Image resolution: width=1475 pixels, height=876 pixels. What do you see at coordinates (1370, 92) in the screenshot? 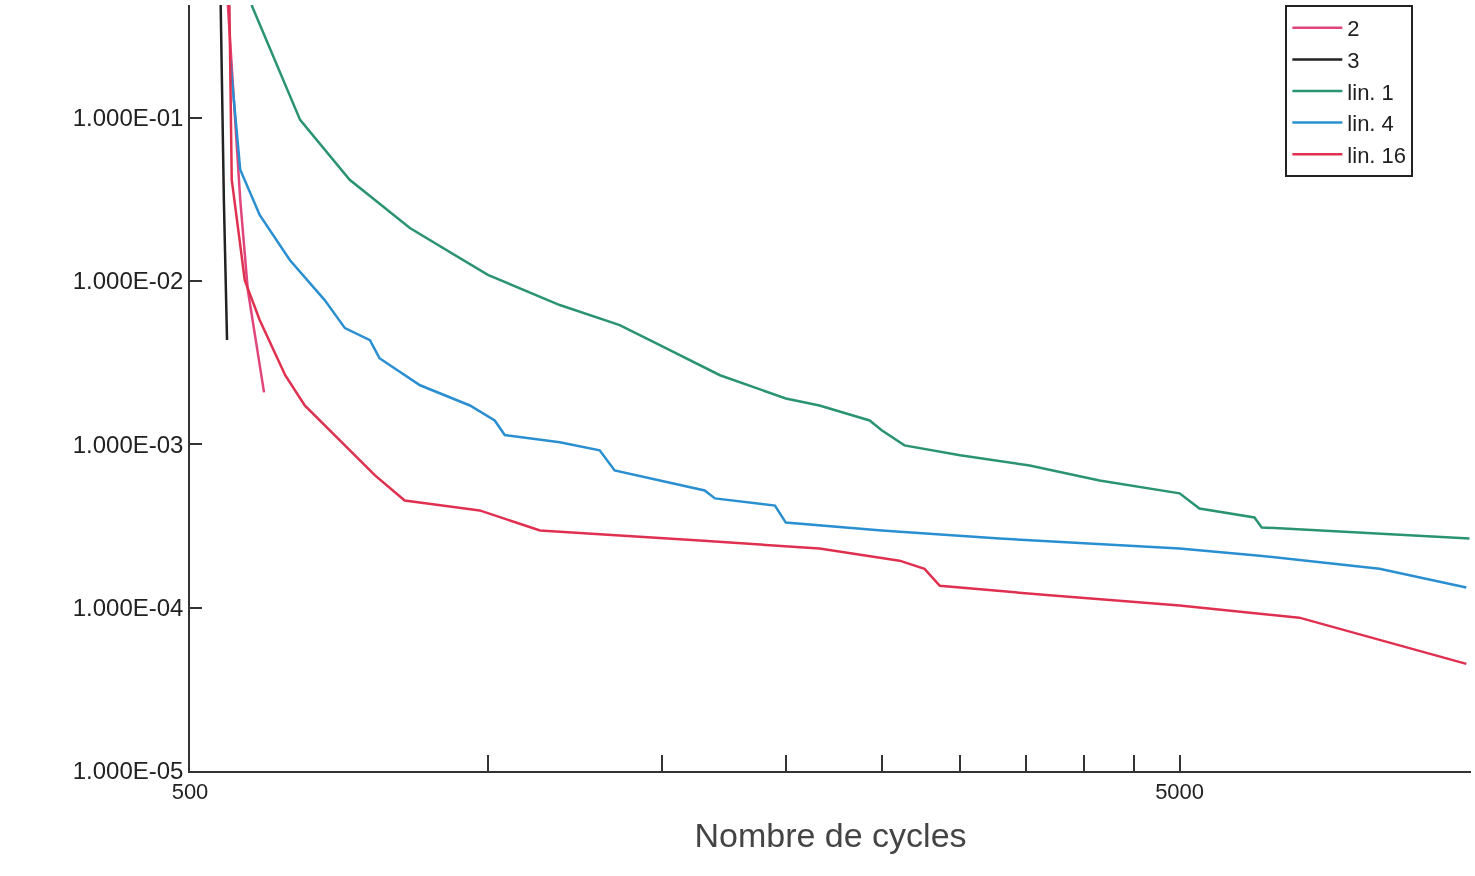
I see `legend-label: lin. 1` at bounding box center [1370, 92].